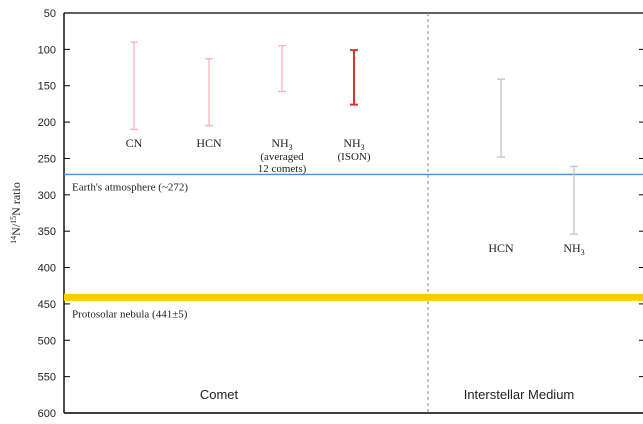 The image size is (643, 424). What do you see at coordinates (50, 14) in the screenshot?
I see `y-tick-label: 50` at bounding box center [50, 14].